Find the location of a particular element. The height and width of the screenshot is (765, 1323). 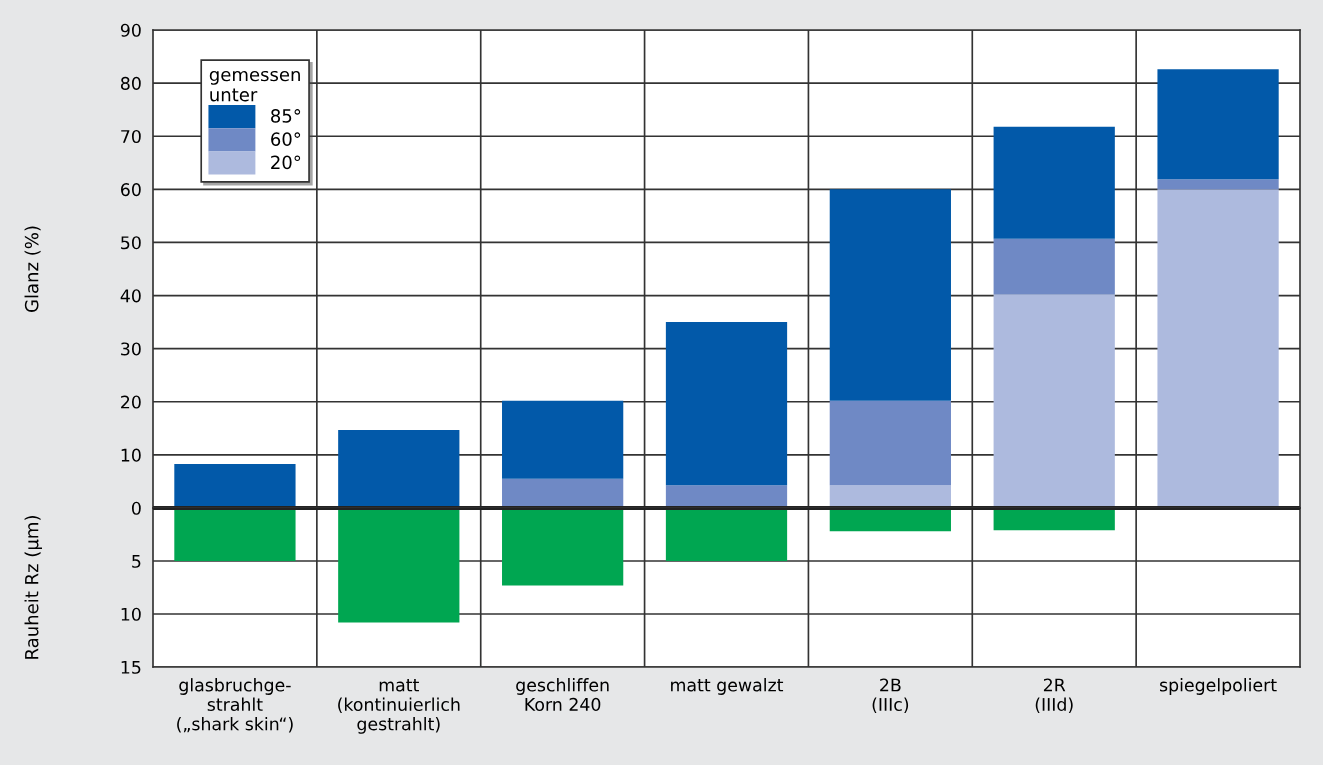

x-tick-label: matt gewalzt is located at coordinates (727, 686).